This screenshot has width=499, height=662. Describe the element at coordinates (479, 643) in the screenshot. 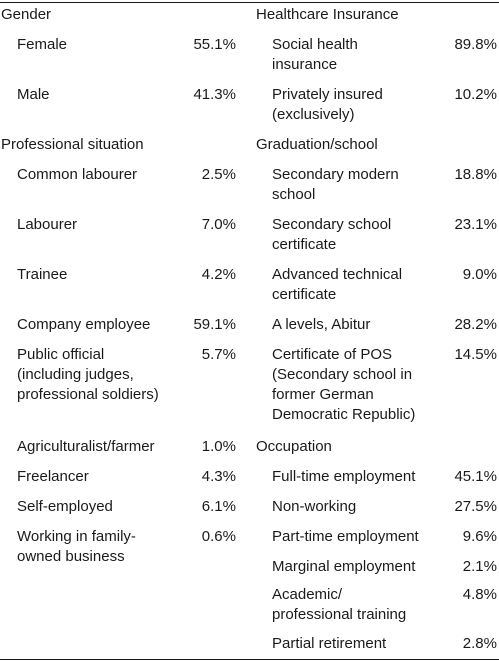

I see `row-value: 2.8%` at that location.